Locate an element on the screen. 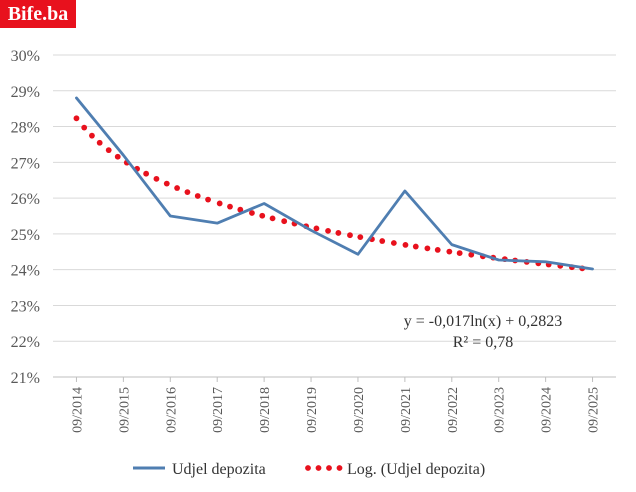 The width and height of the screenshot is (636, 492). x-tick-label: 09/2014 is located at coordinates (77, 410).